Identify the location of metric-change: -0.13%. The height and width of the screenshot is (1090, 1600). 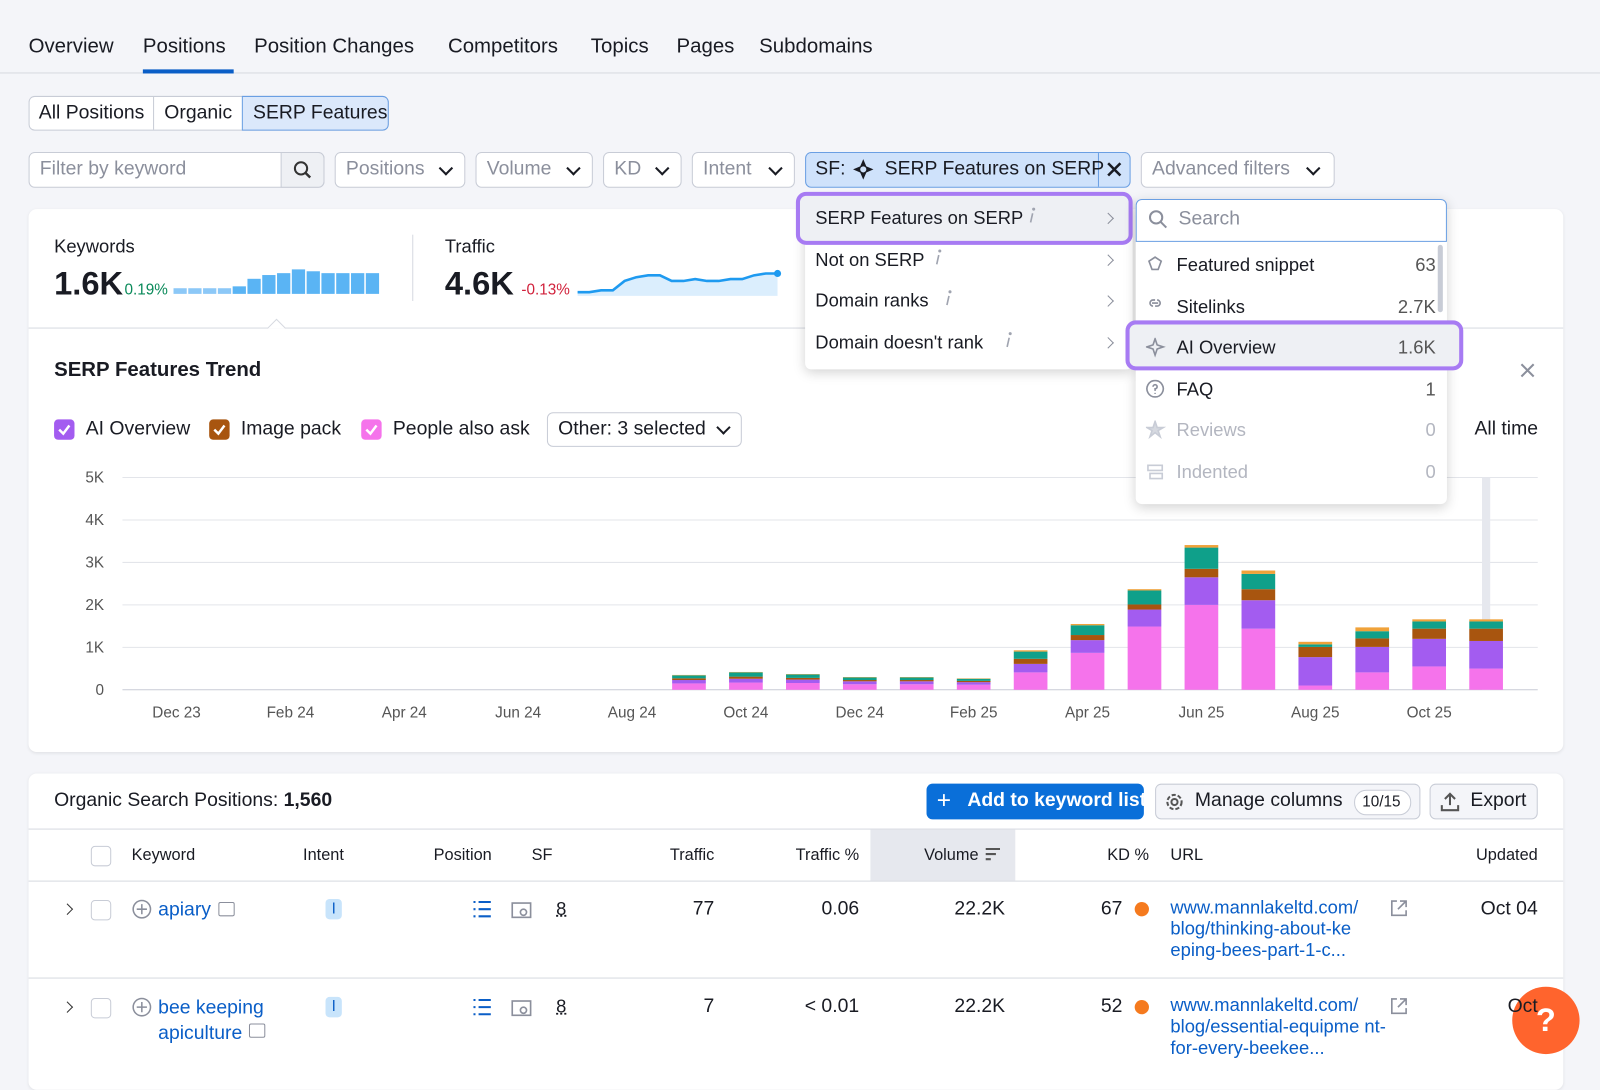
(545, 289).